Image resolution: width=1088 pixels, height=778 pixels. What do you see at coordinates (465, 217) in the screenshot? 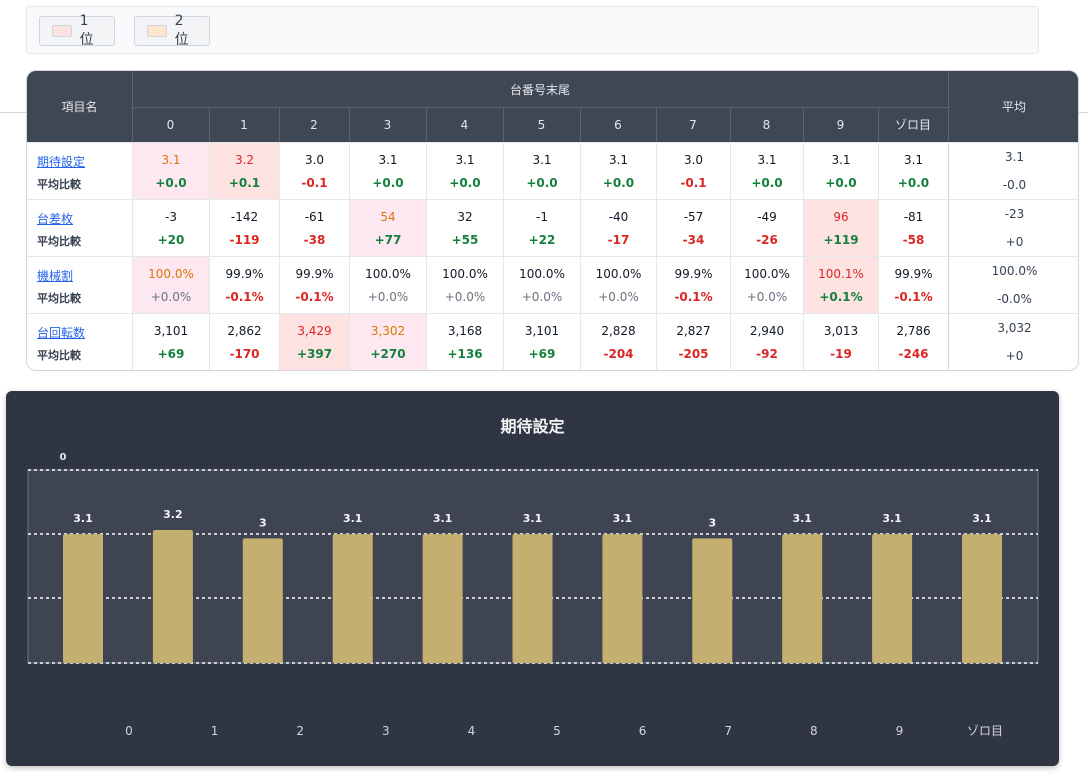
I see `cell-value: 32` at bounding box center [465, 217].